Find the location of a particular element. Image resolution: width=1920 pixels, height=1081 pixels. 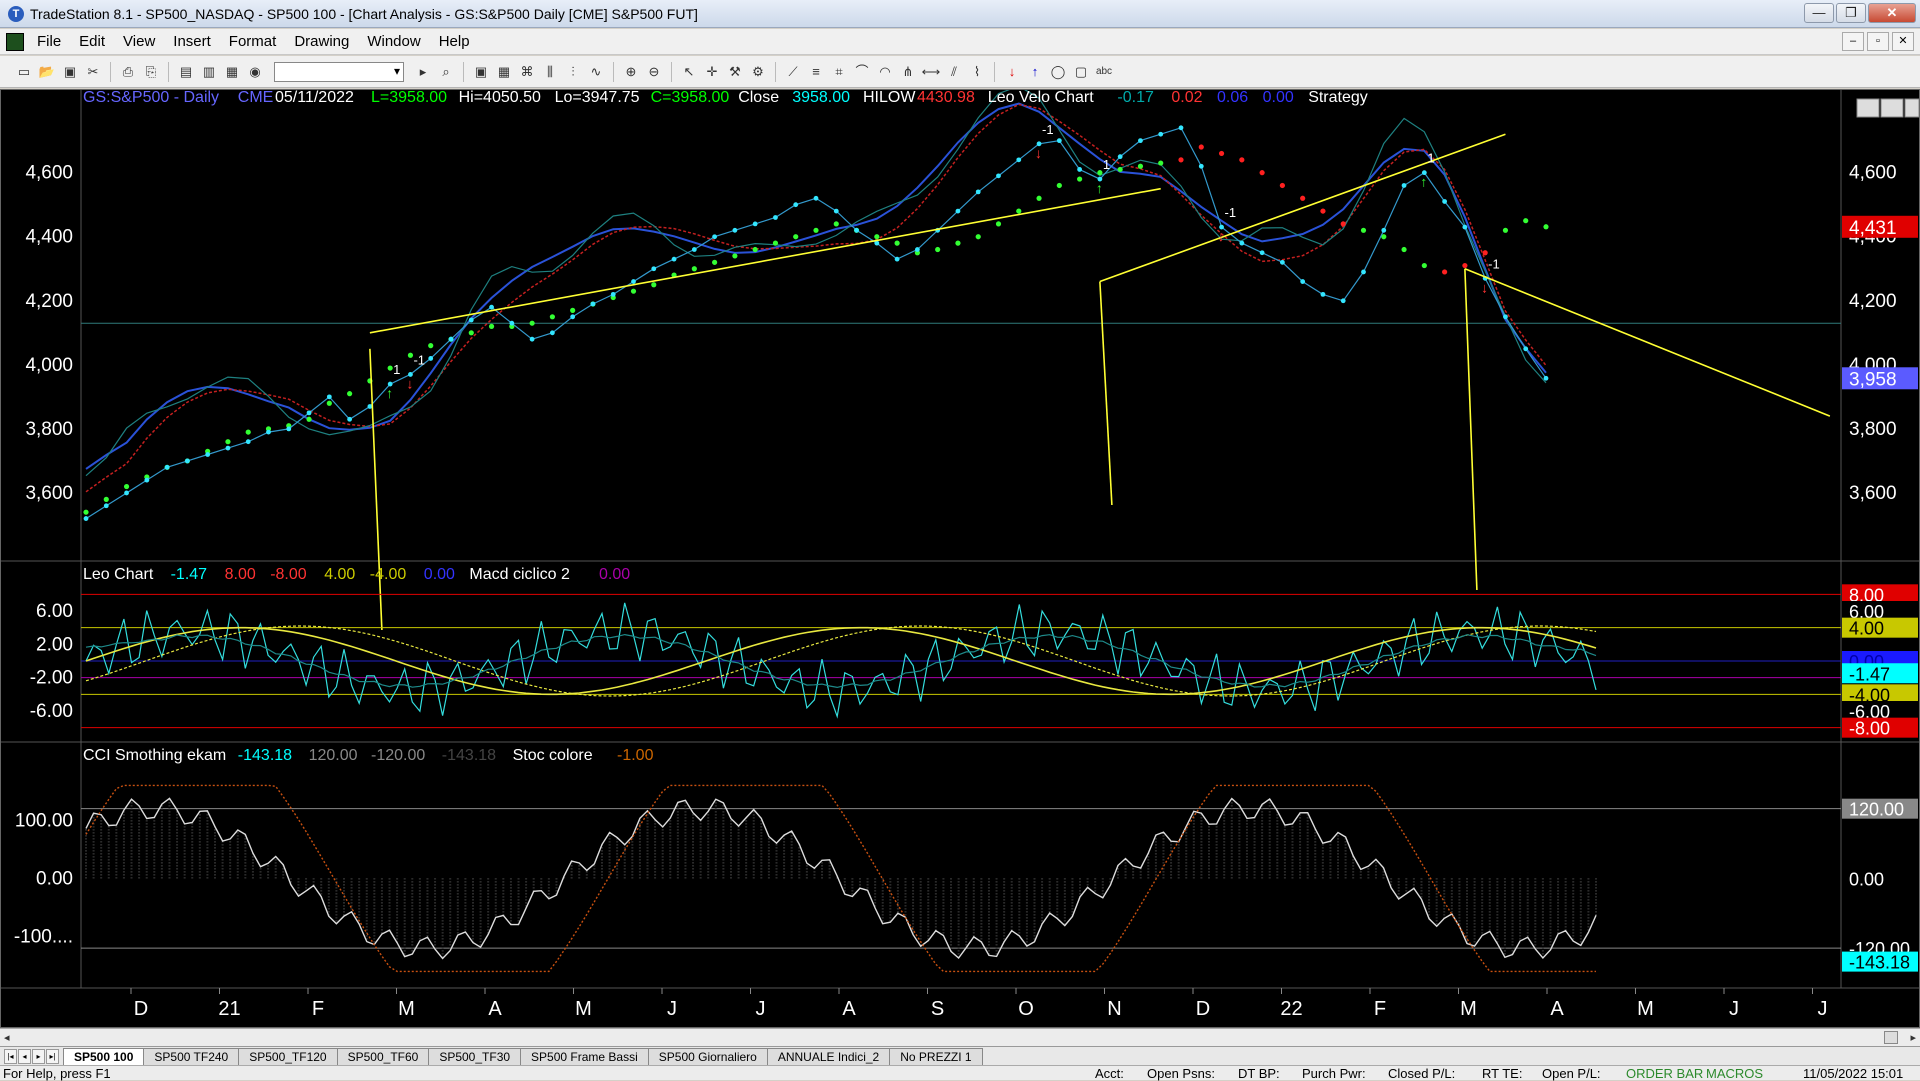

gann-icon: ⌗ is located at coordinates (839, 71).